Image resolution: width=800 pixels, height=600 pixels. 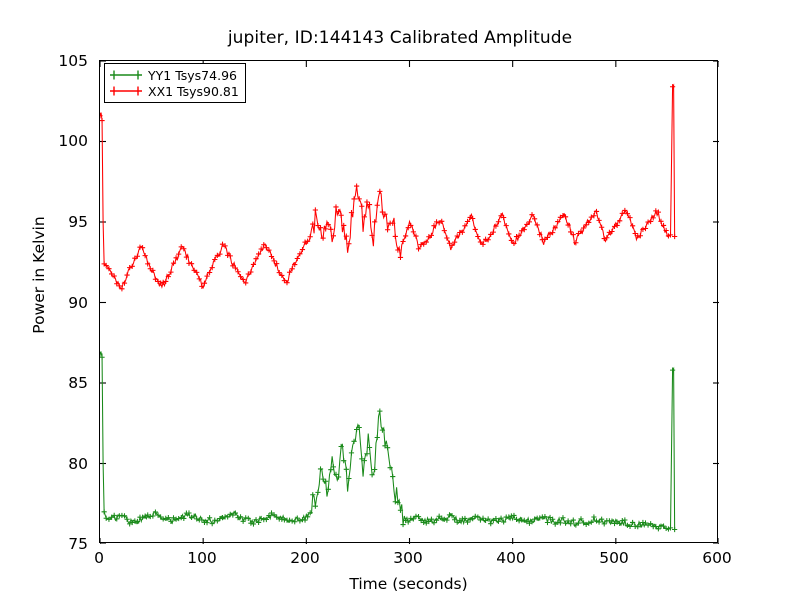 What do you see at coordinates (99, 558) in the screenshot?
I see `x-axis-tick-label: 0` at bounding box center [99, 558].